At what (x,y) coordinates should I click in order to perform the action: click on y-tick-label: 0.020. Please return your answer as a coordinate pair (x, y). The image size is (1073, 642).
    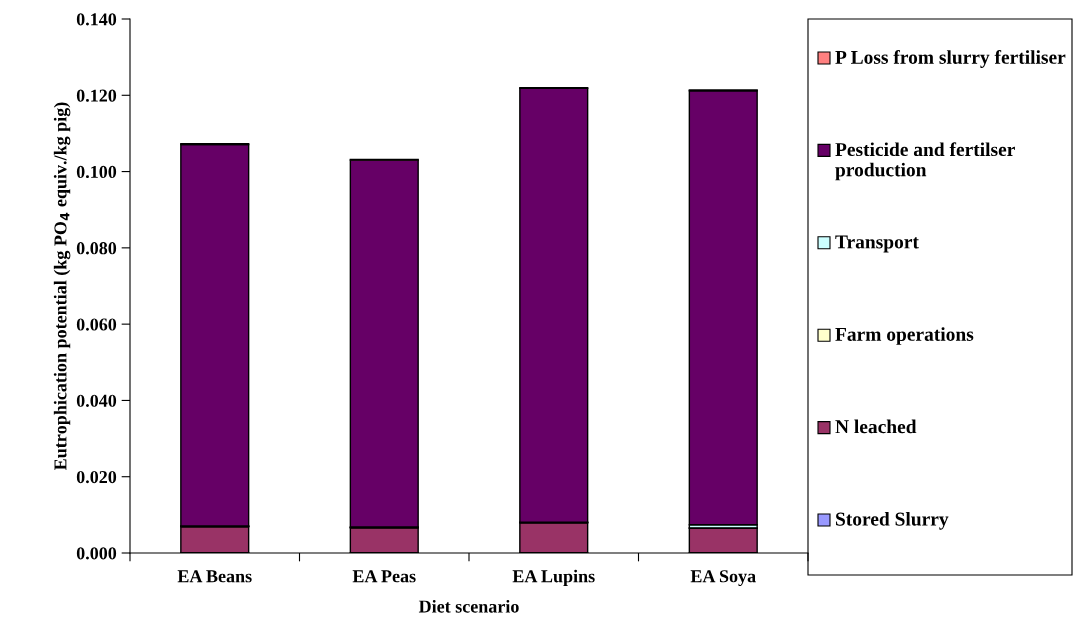
    Looking at the image, I should click on (96, 477).